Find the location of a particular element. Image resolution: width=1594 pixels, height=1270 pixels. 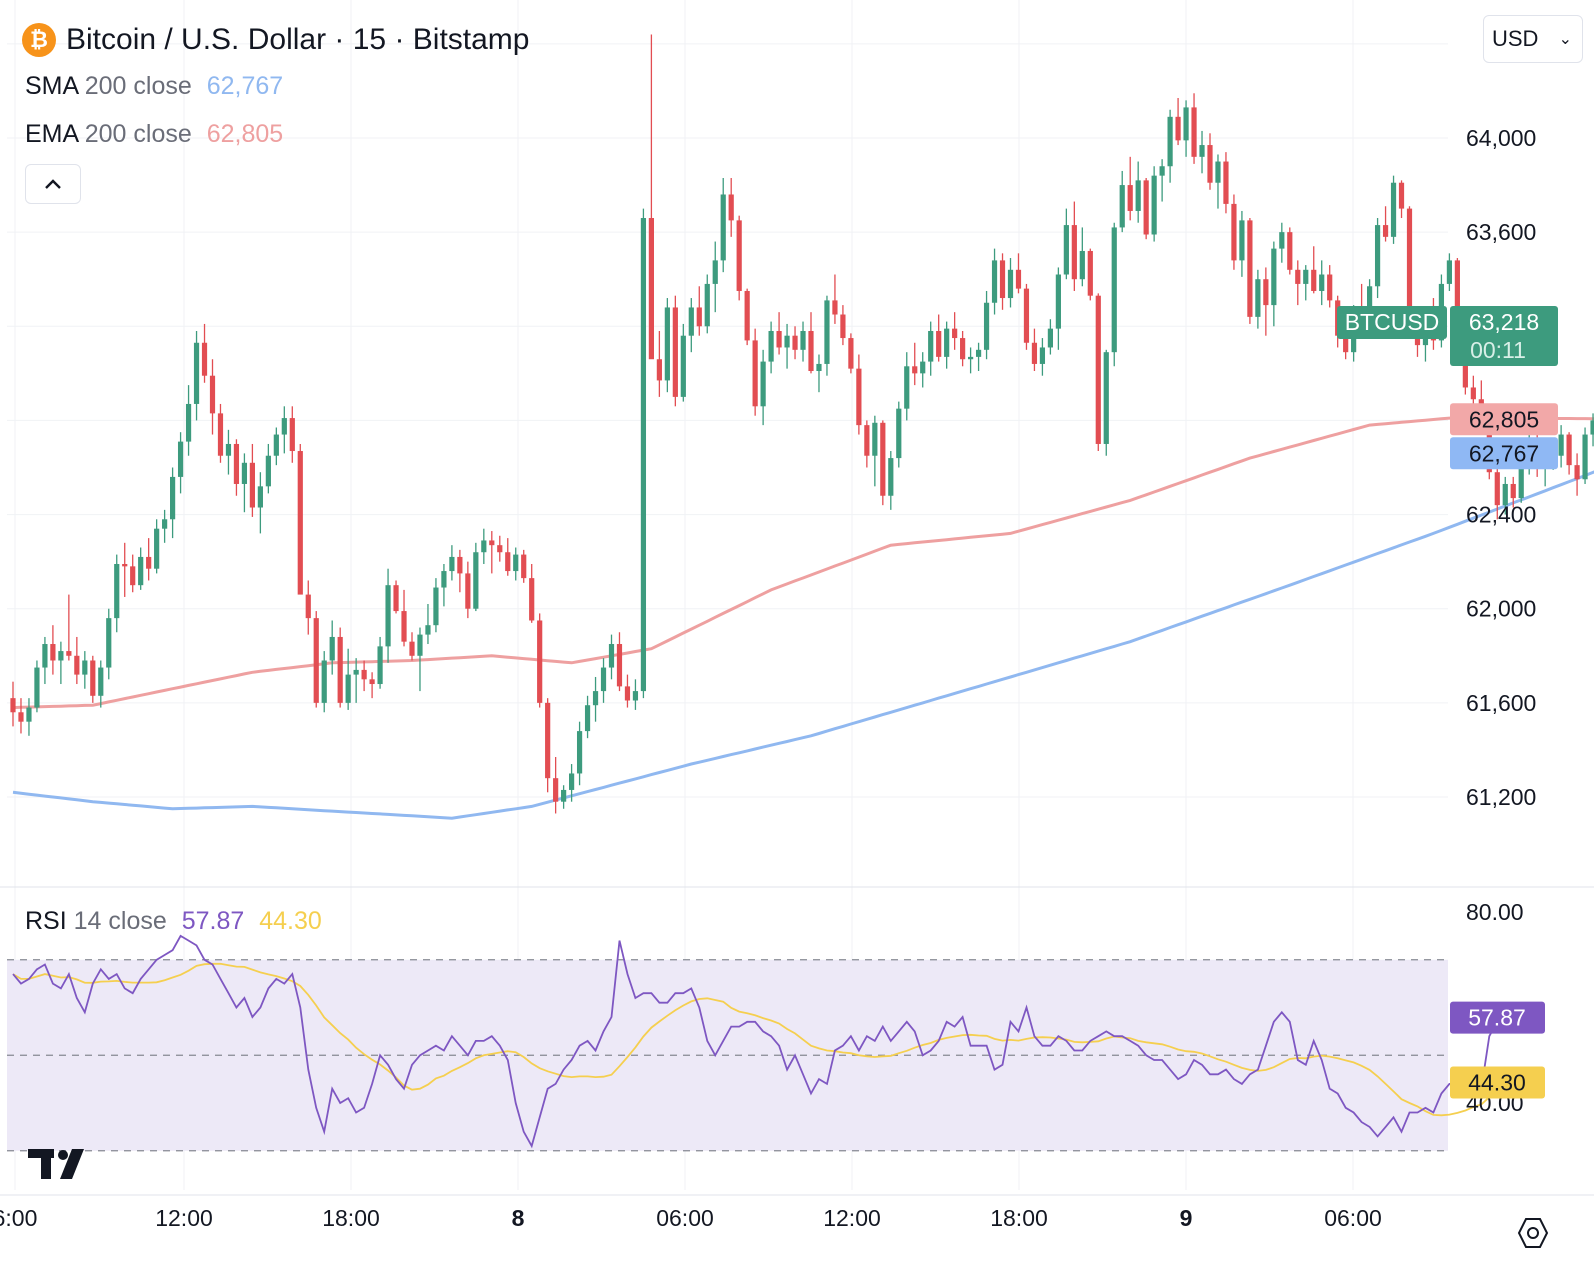

sma-legend: SMA 200 close 62,767 is located at coordinates (154, 86).